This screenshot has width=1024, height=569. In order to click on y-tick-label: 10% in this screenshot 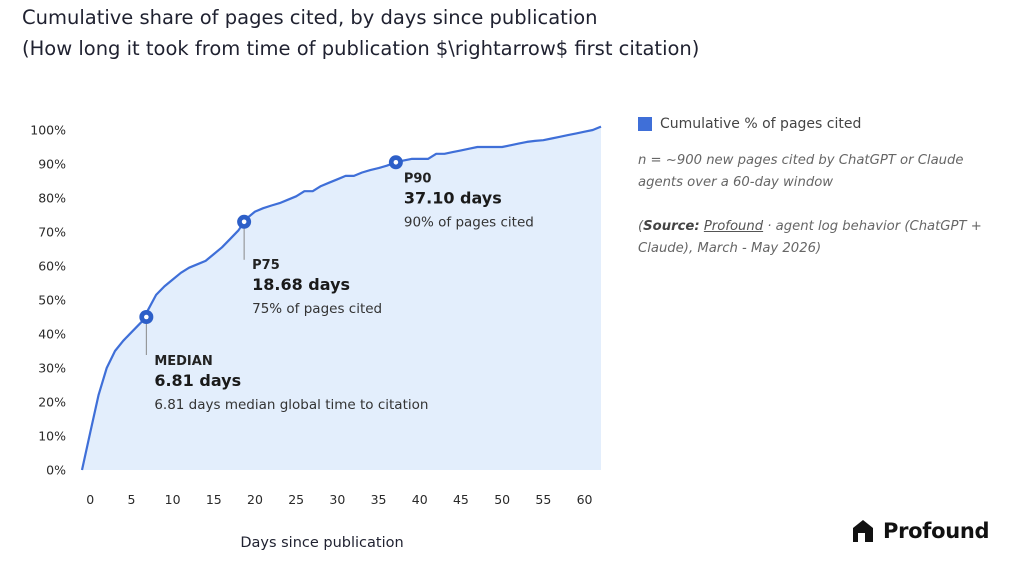, I will do `click(52, 436)`.